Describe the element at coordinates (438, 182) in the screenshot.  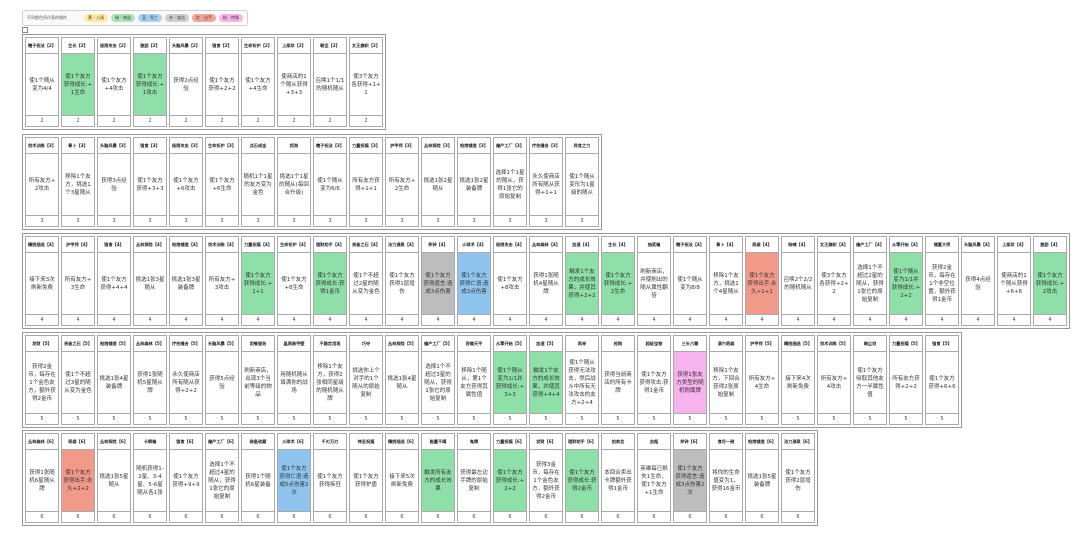
I see `augment-card: 丛林探险【3】 挑选1张2星随从 3` at that location.